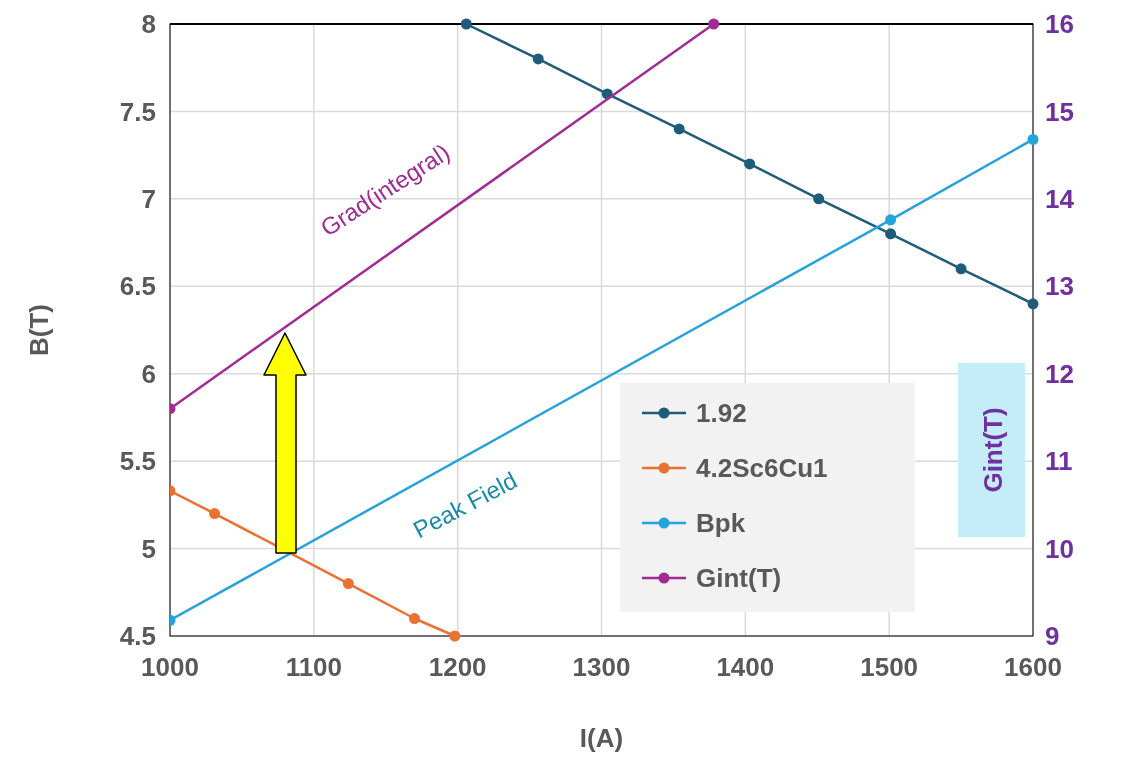 The image size is (1147, 765). I want to click on y2-tick-label: 9, so click(1052, 636).